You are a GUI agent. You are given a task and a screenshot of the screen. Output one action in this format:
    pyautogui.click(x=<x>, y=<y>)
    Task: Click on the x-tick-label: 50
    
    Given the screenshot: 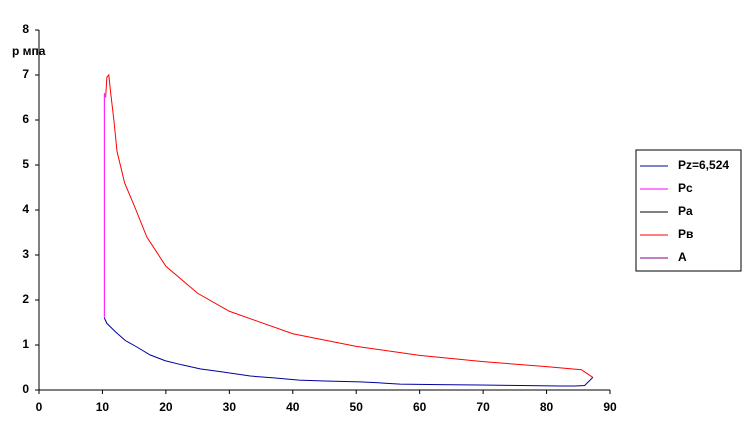 What is the action you would take?
    pyautogui.click(x=357, y=407)
    